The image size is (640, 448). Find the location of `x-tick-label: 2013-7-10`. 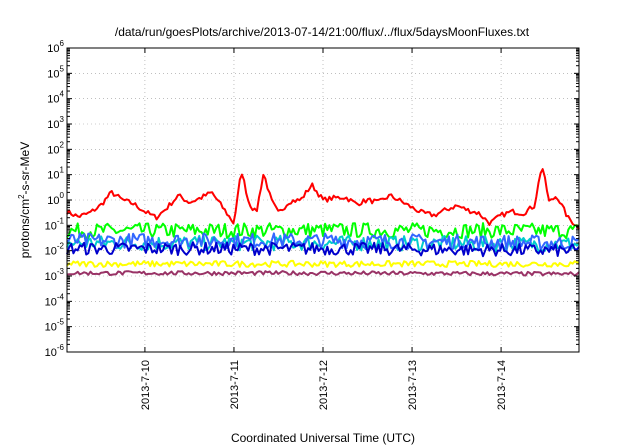

x-tick-label: 2013-7-10 is located at coordinates (146, 385).